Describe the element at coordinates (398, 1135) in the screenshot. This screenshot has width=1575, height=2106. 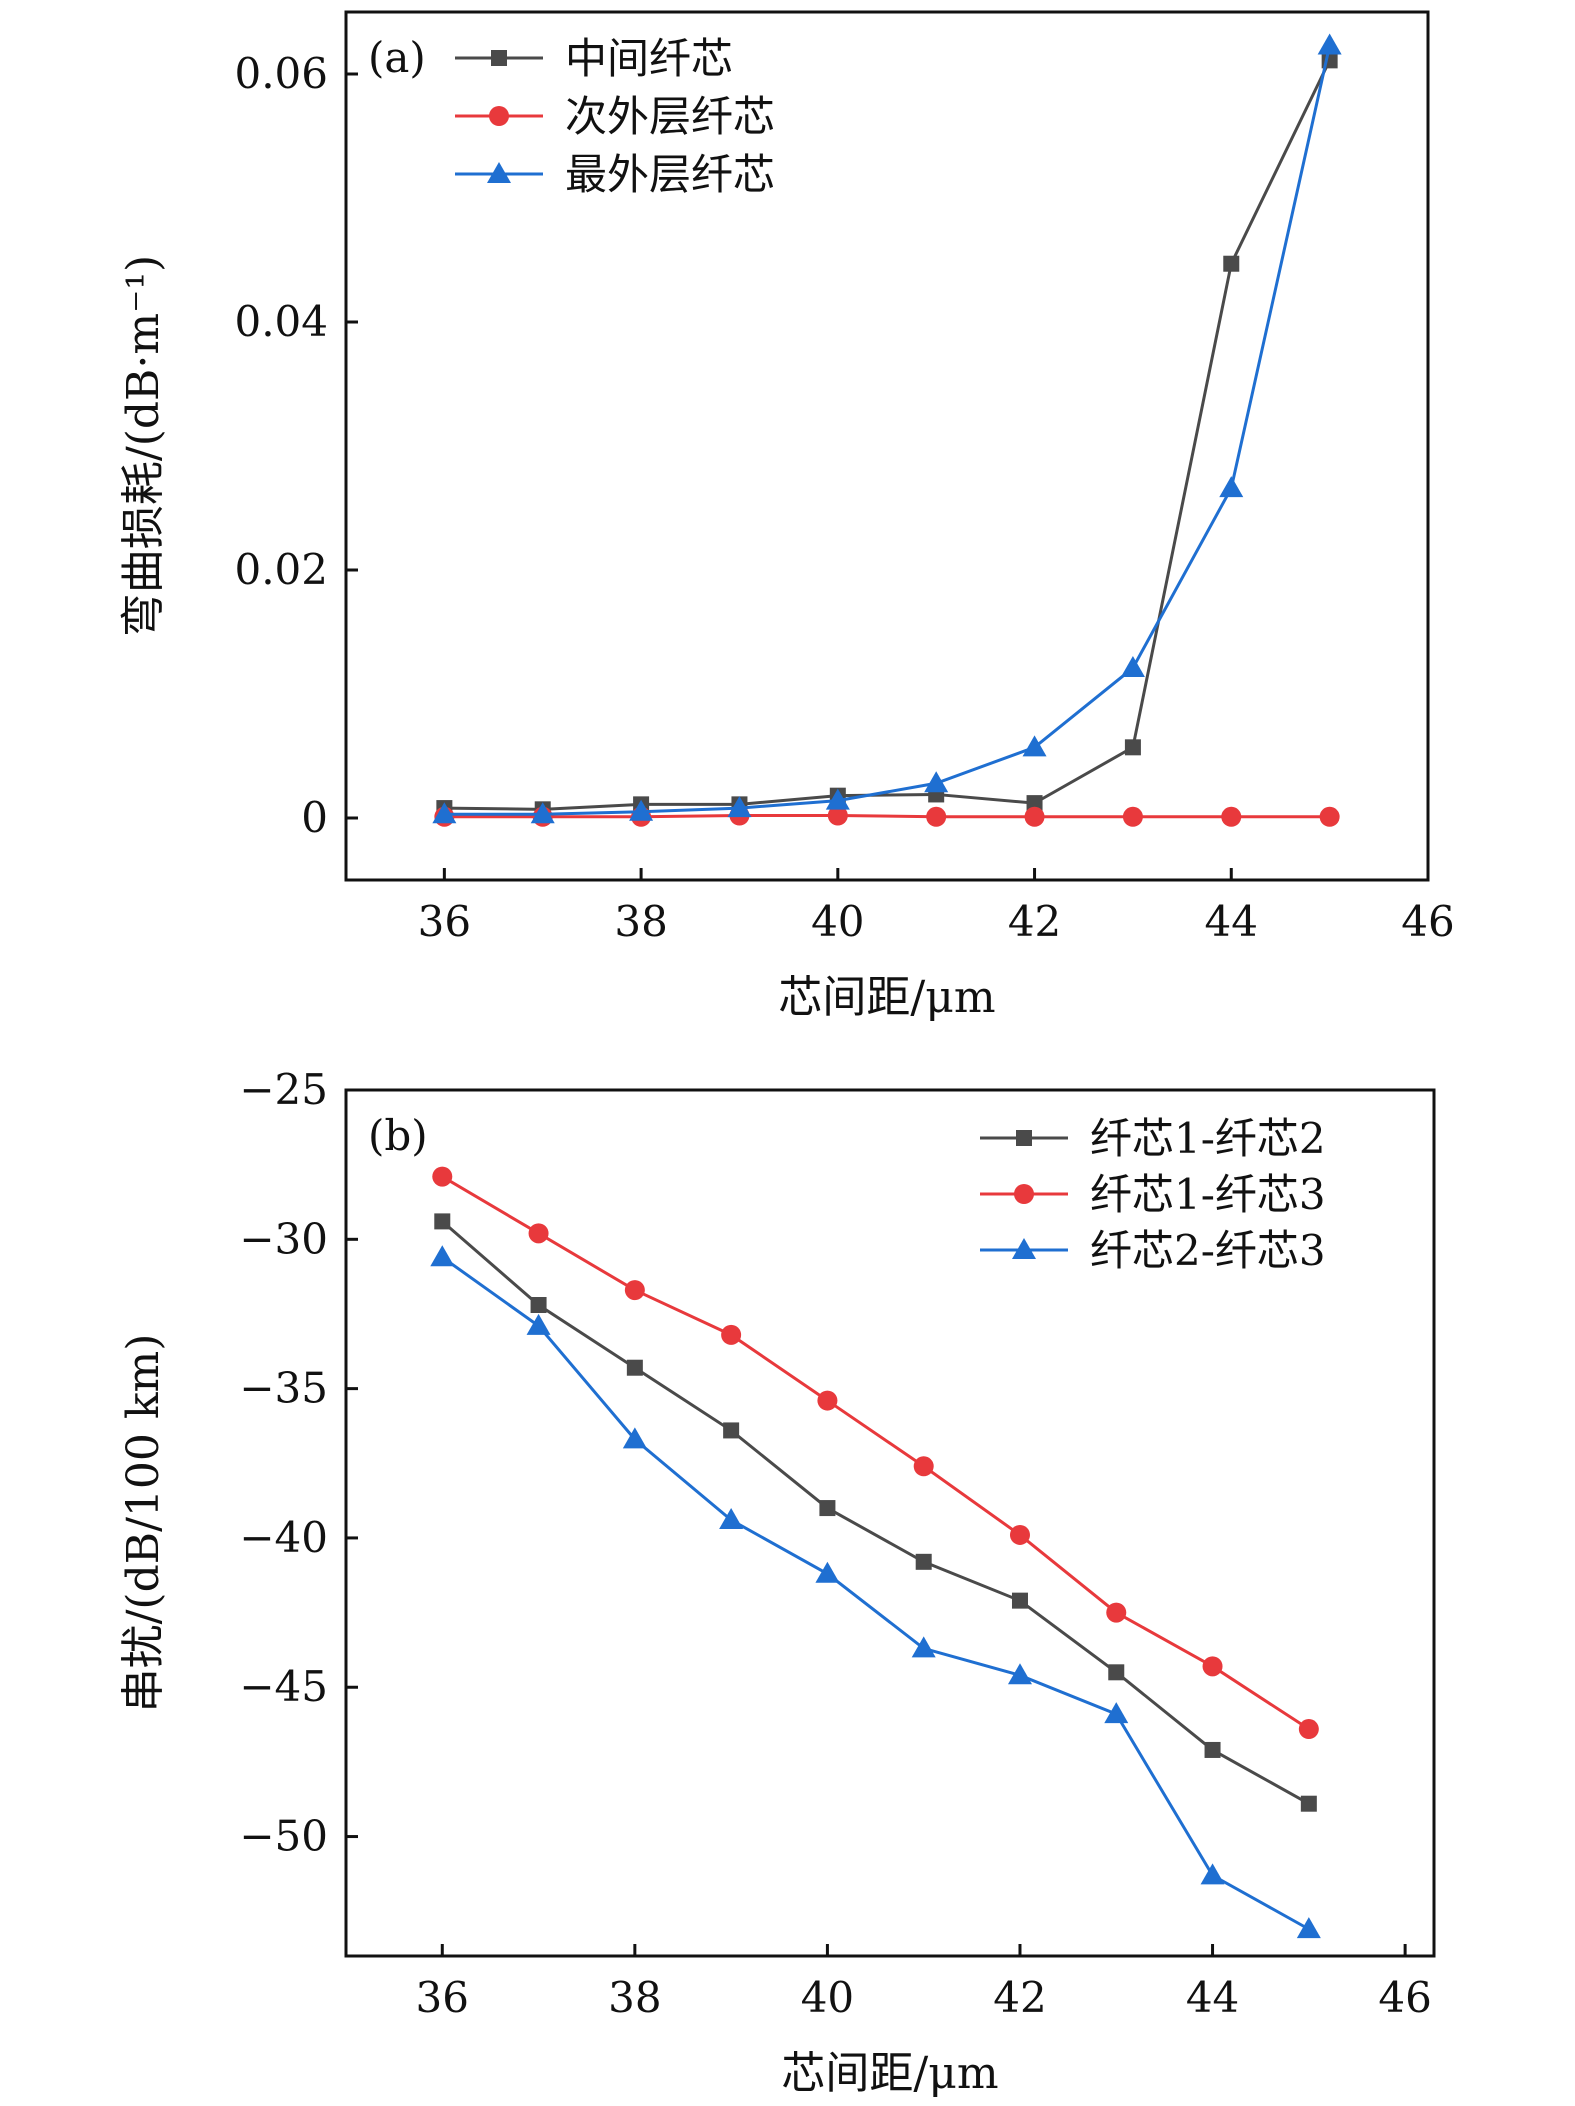
I see `panel-b-label: (b)` at that location.